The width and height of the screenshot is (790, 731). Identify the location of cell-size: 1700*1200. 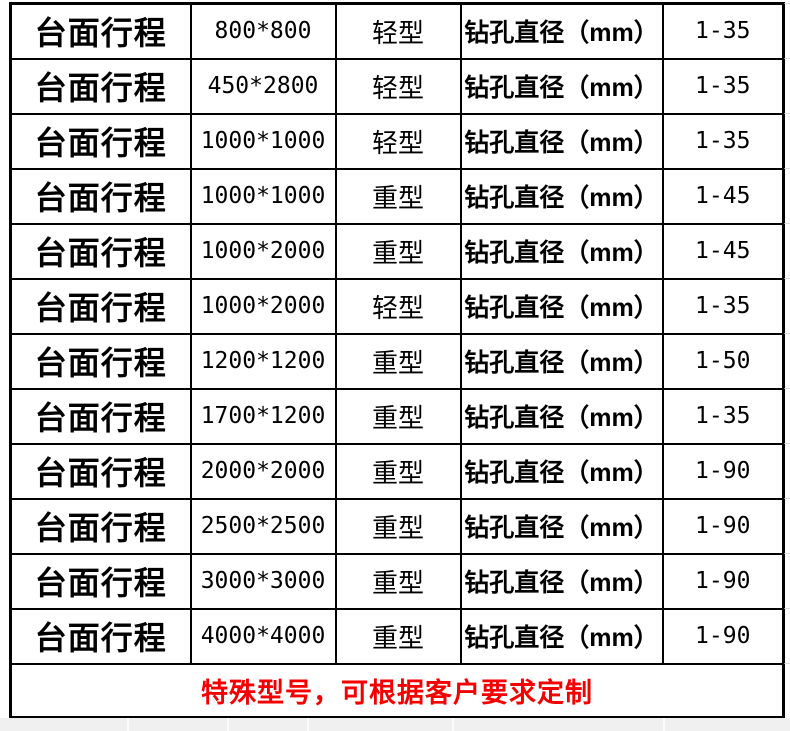
(263, 416).